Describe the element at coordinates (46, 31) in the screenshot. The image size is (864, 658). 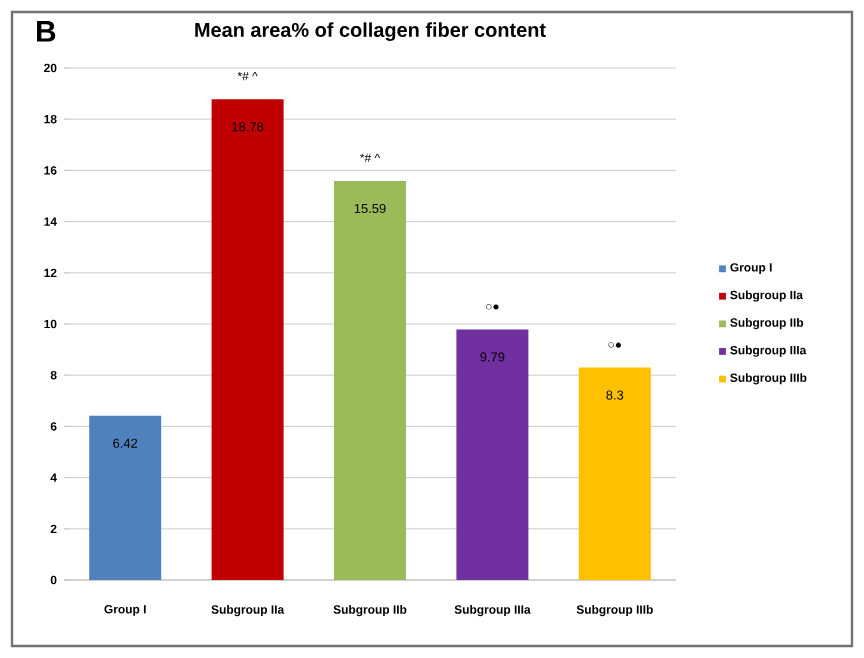
I see `text: B` at that location.